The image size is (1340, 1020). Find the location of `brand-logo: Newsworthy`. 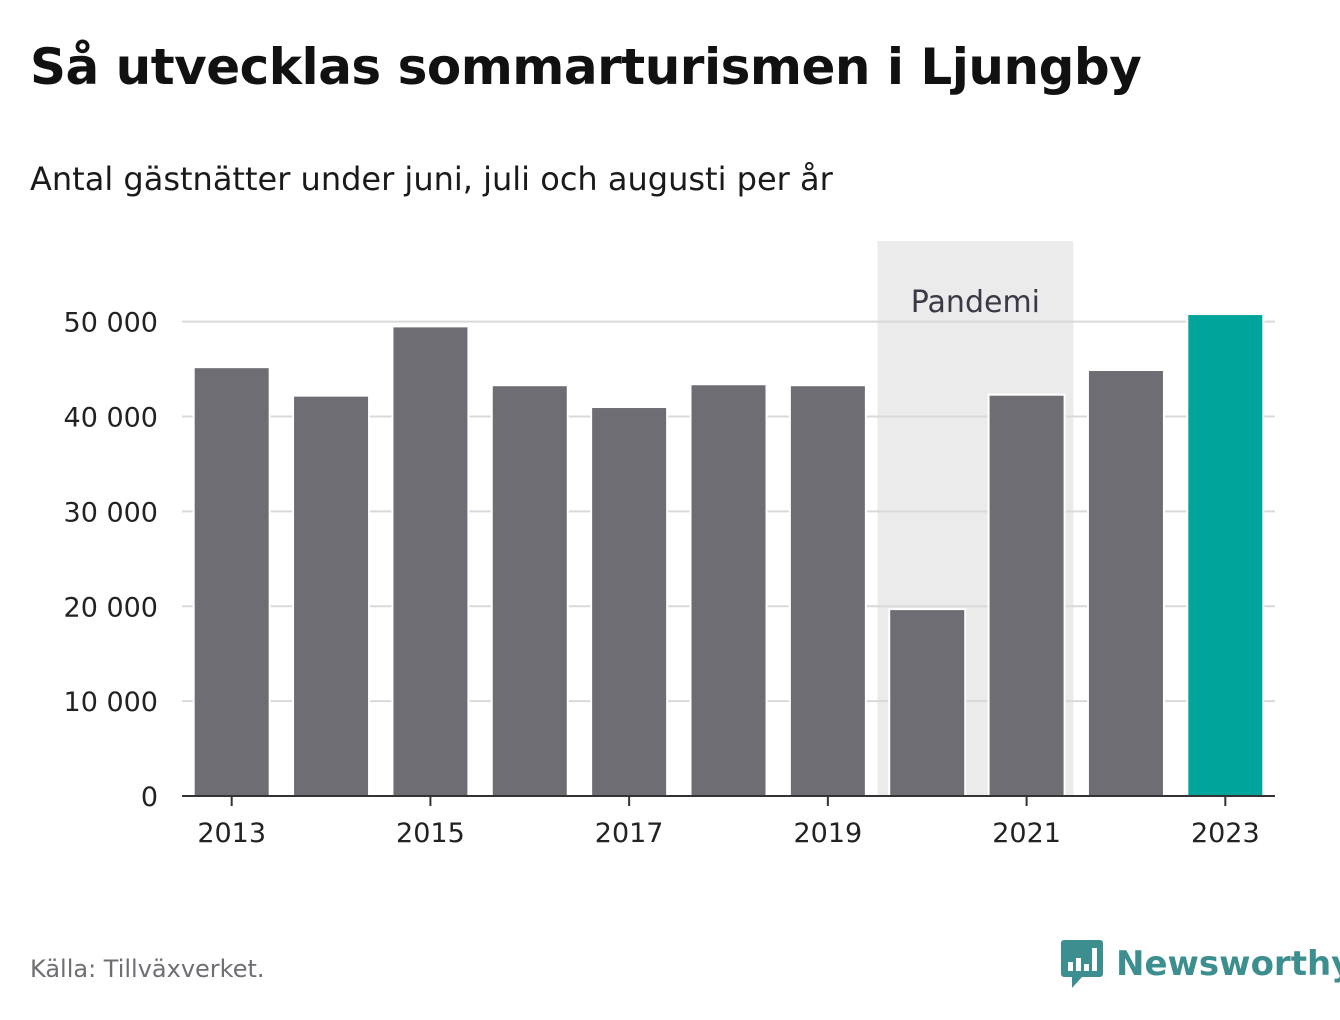

brand-logo: Newsworthy is located at coordinates (1200, 964).